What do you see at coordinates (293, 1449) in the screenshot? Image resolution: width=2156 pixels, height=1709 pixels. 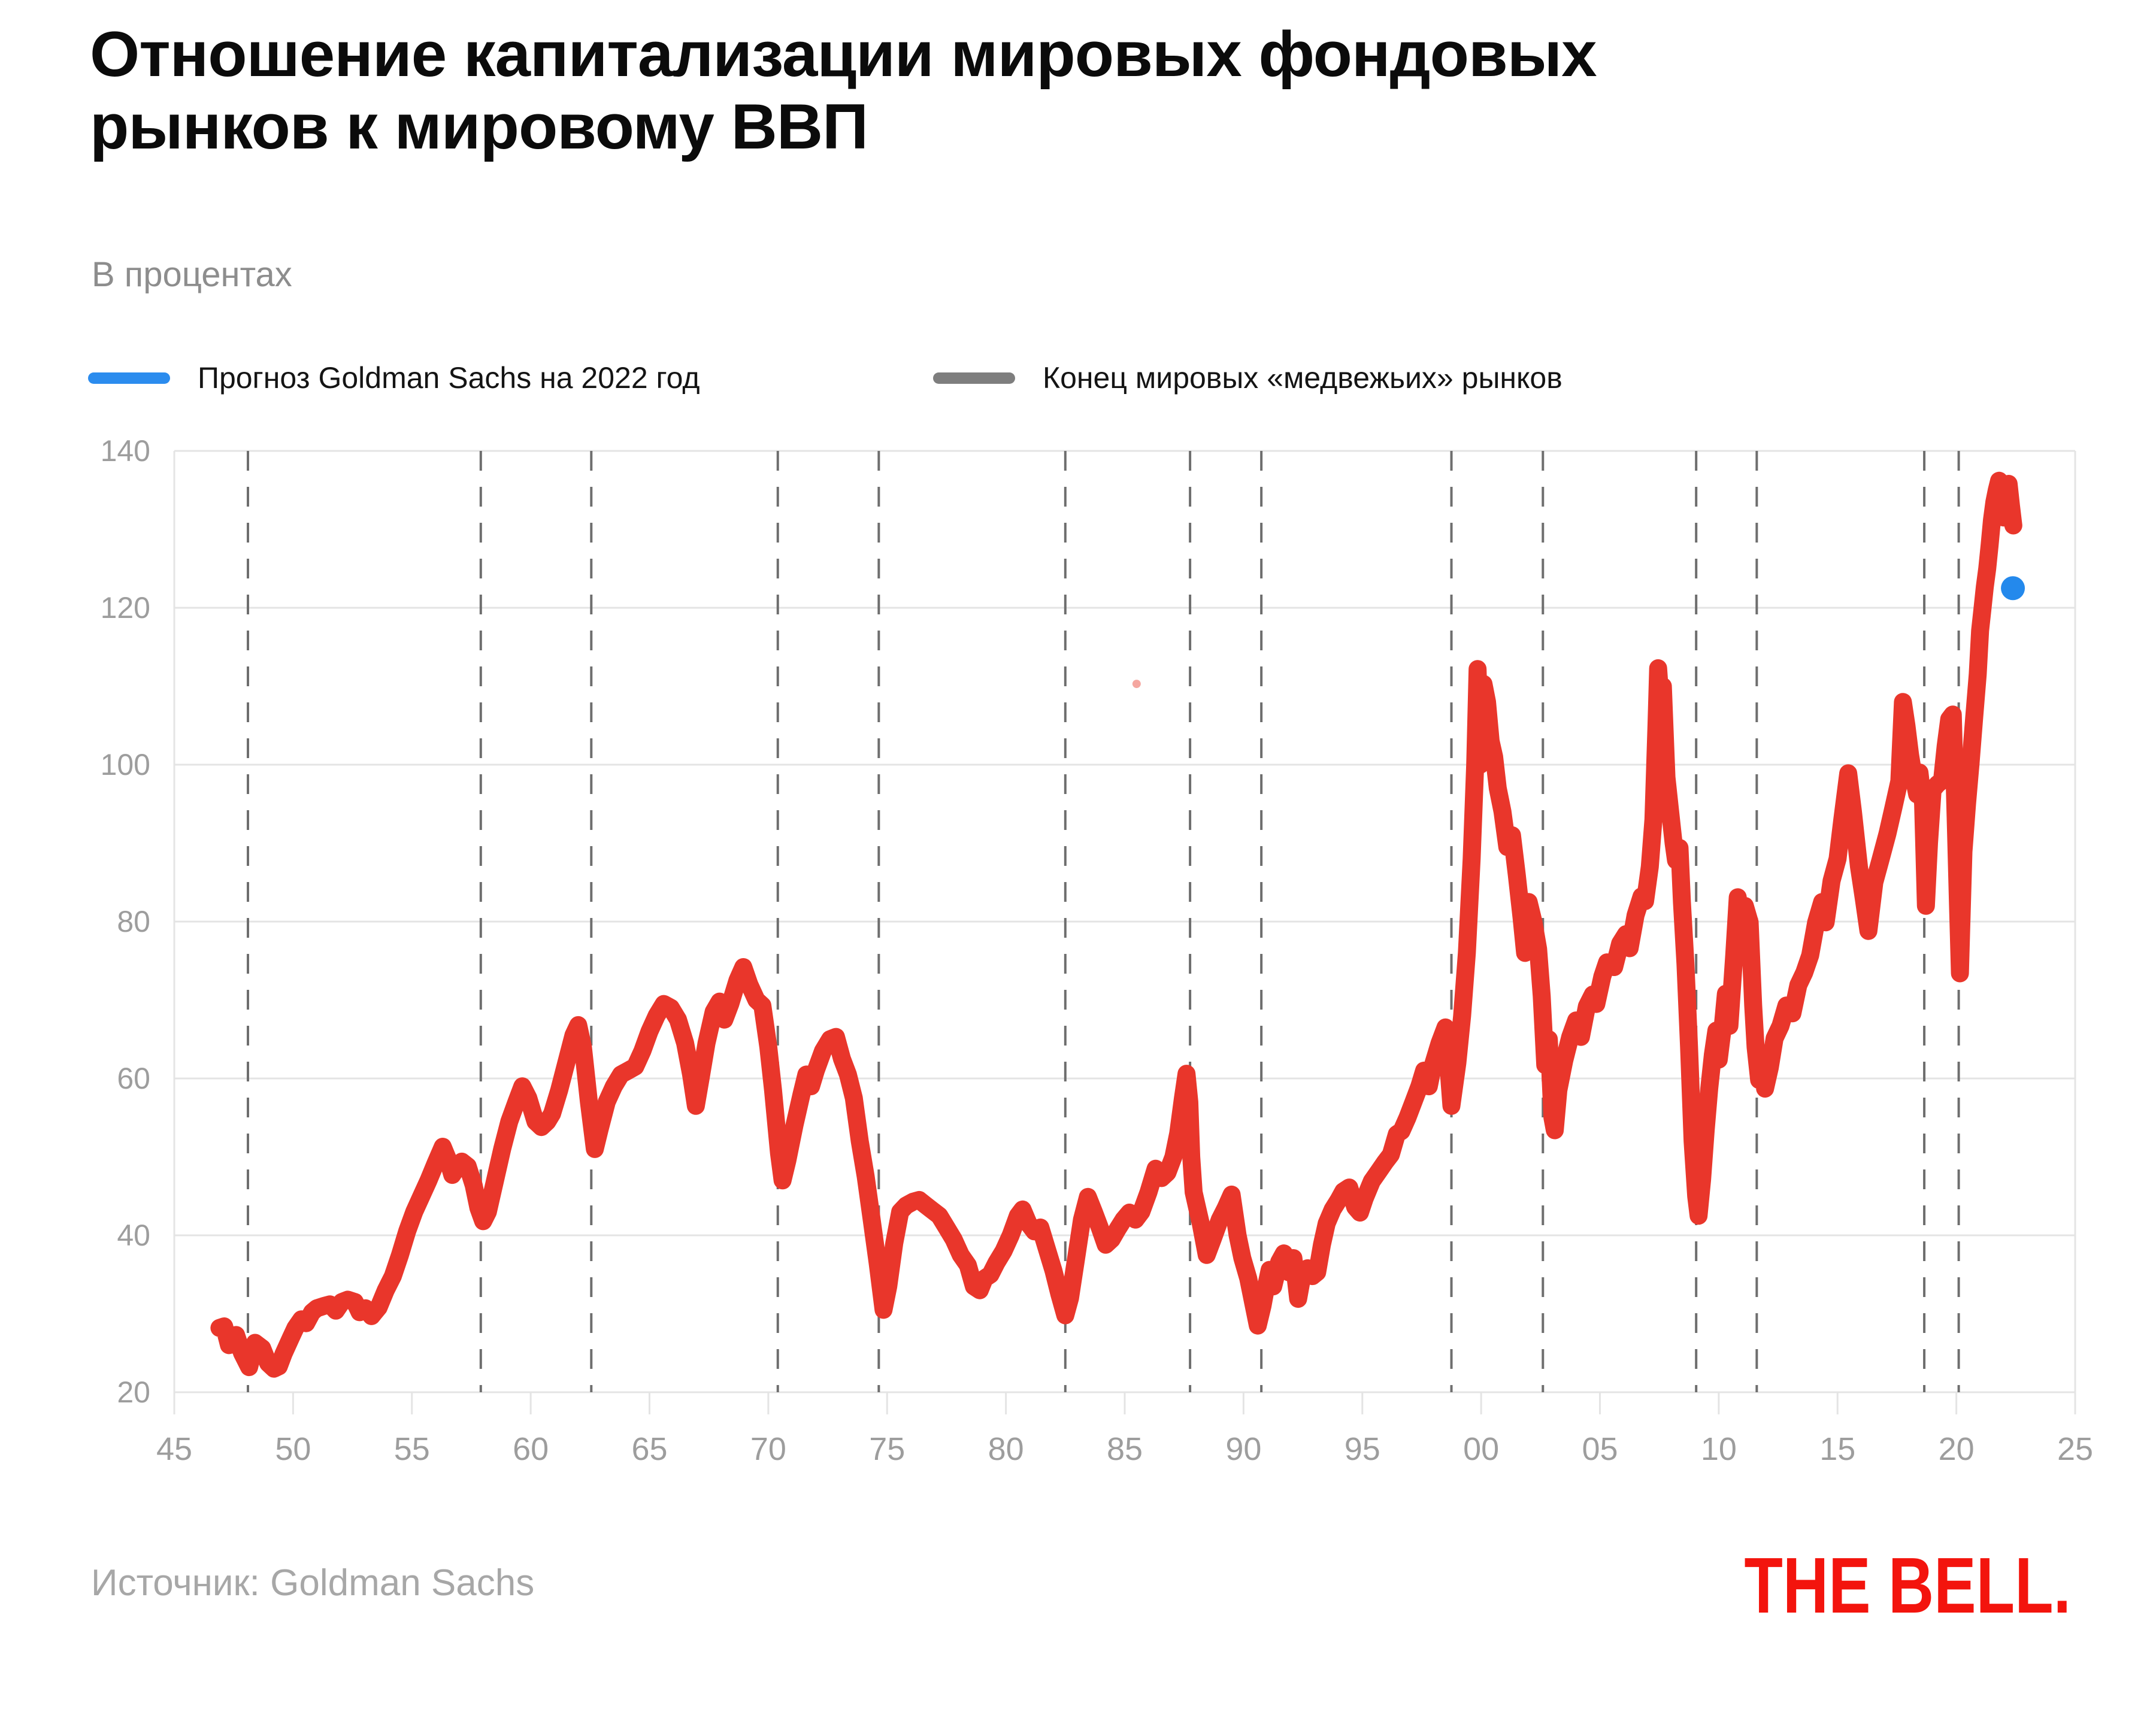 I see `x-axis-label: 50` at bounding box center [293, 1449].